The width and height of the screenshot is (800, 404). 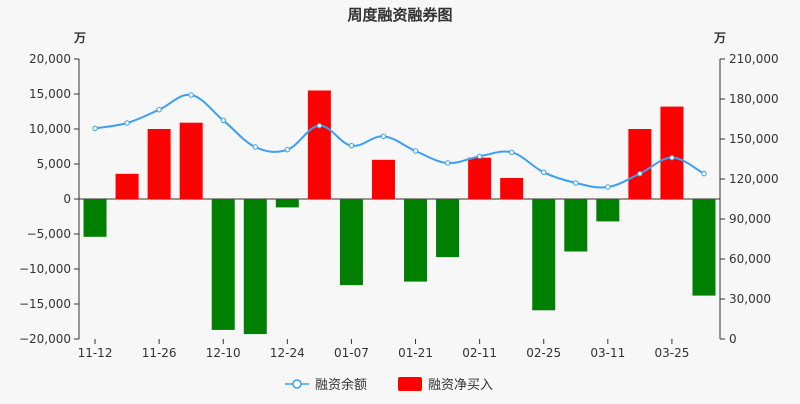 What do you see at coordinates (671, 353) in the screenshot?
I see `x-axis-tick-label: 03-25` at bounding box center [671, 353].